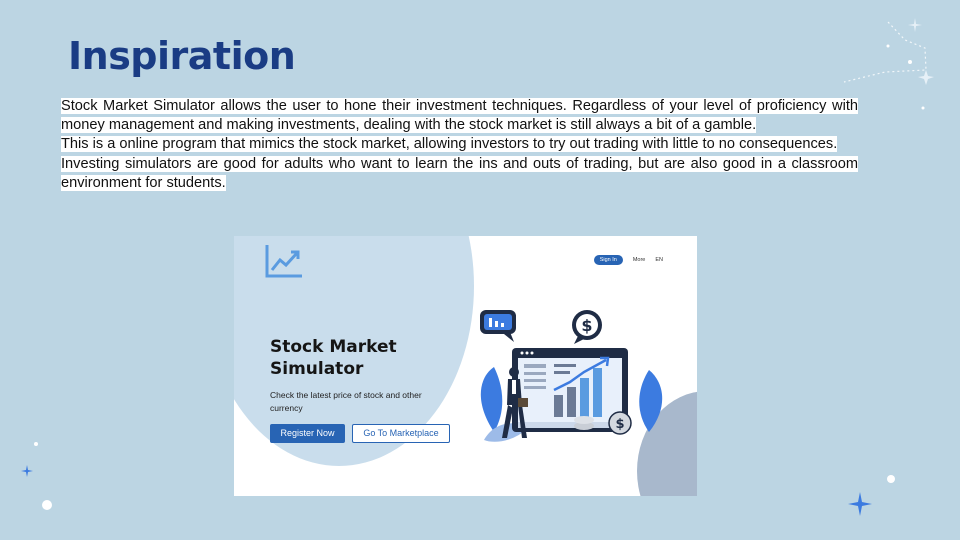 This screenshot has width=960, height=540. I want to click on sparkle-bottom-right-icon, so click(860, 504).